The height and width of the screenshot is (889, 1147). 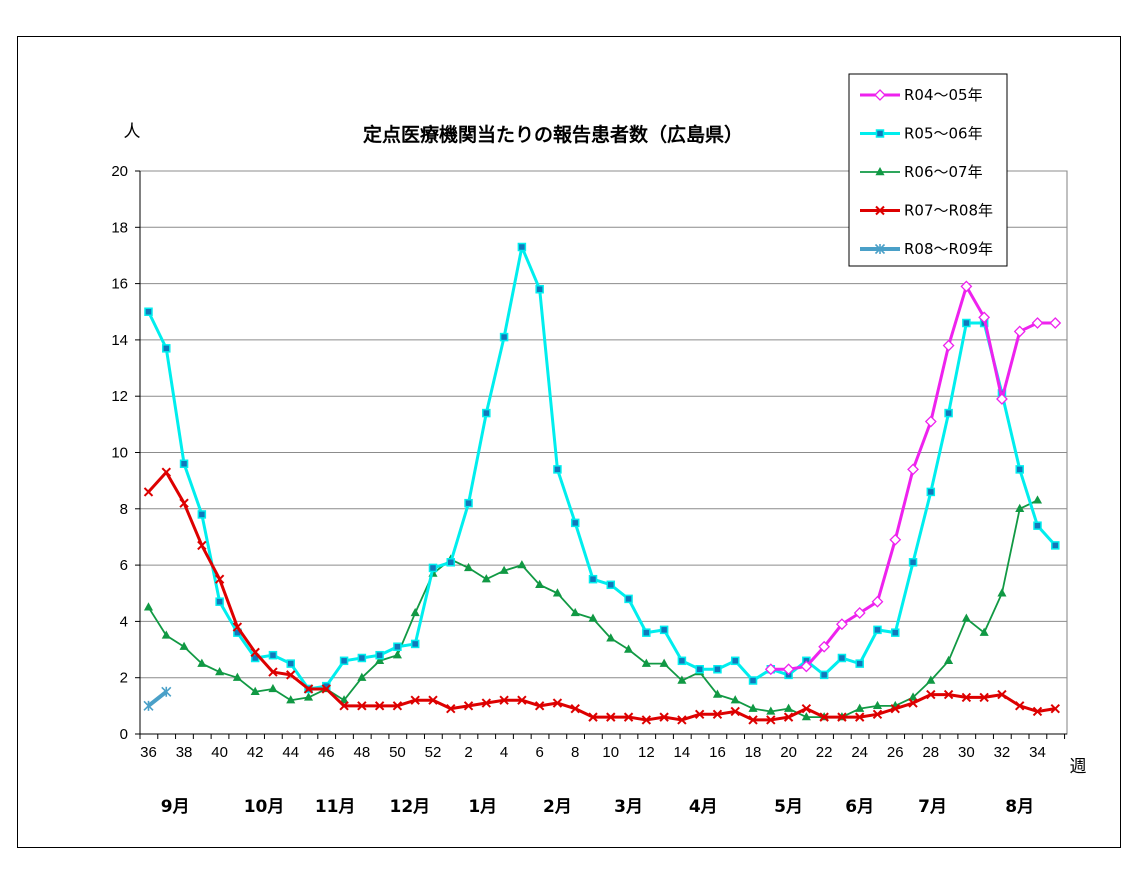 What do you see at coordinates (124, 734) in the screenshot?
I see `y-tick-label: 0` at bounding box center [124, 734].